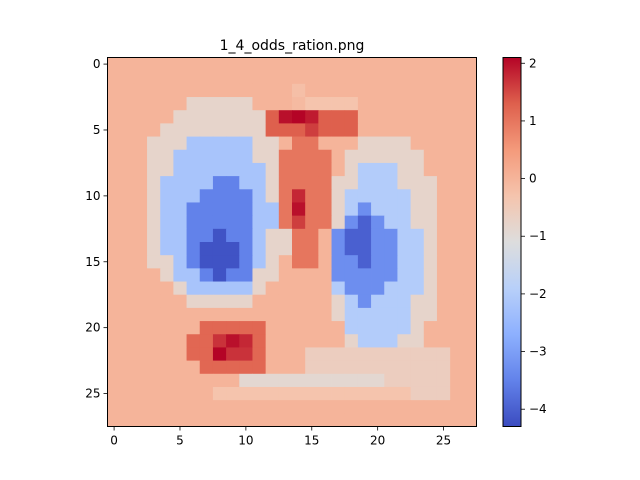 The height and width of the screenshot is (480, 640). I want to click on chart-title: 1_4_odds_ration.png, so click(292, 46).